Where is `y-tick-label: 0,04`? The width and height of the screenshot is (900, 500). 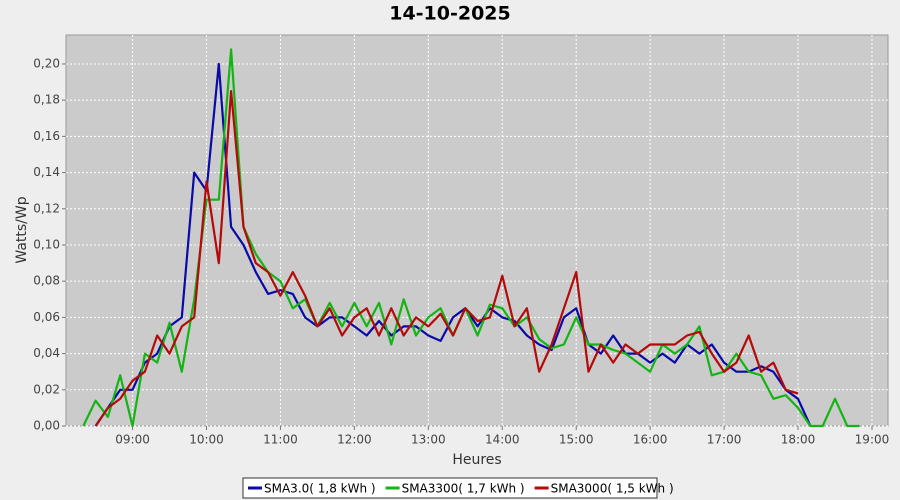
y-tick-label: 0,04 is located at coordinates (46, 353).